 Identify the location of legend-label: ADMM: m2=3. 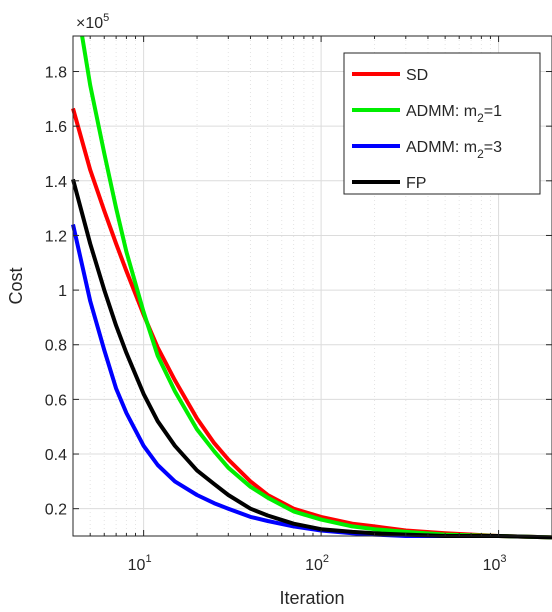
(454, 150).